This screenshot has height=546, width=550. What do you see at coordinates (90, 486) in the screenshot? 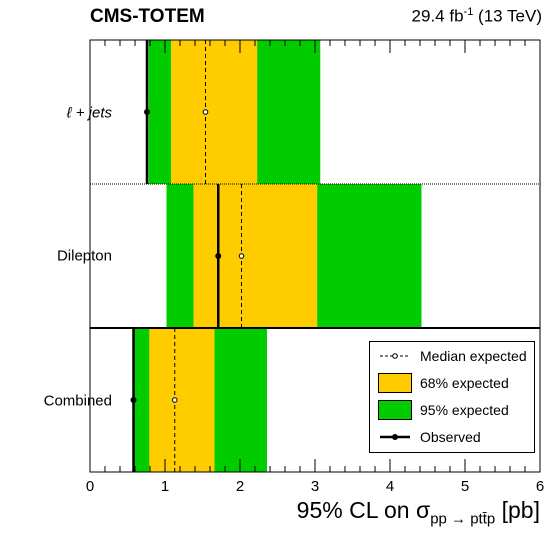
I see `x-tick-label-0: 0` at bounding box center [90, 486].